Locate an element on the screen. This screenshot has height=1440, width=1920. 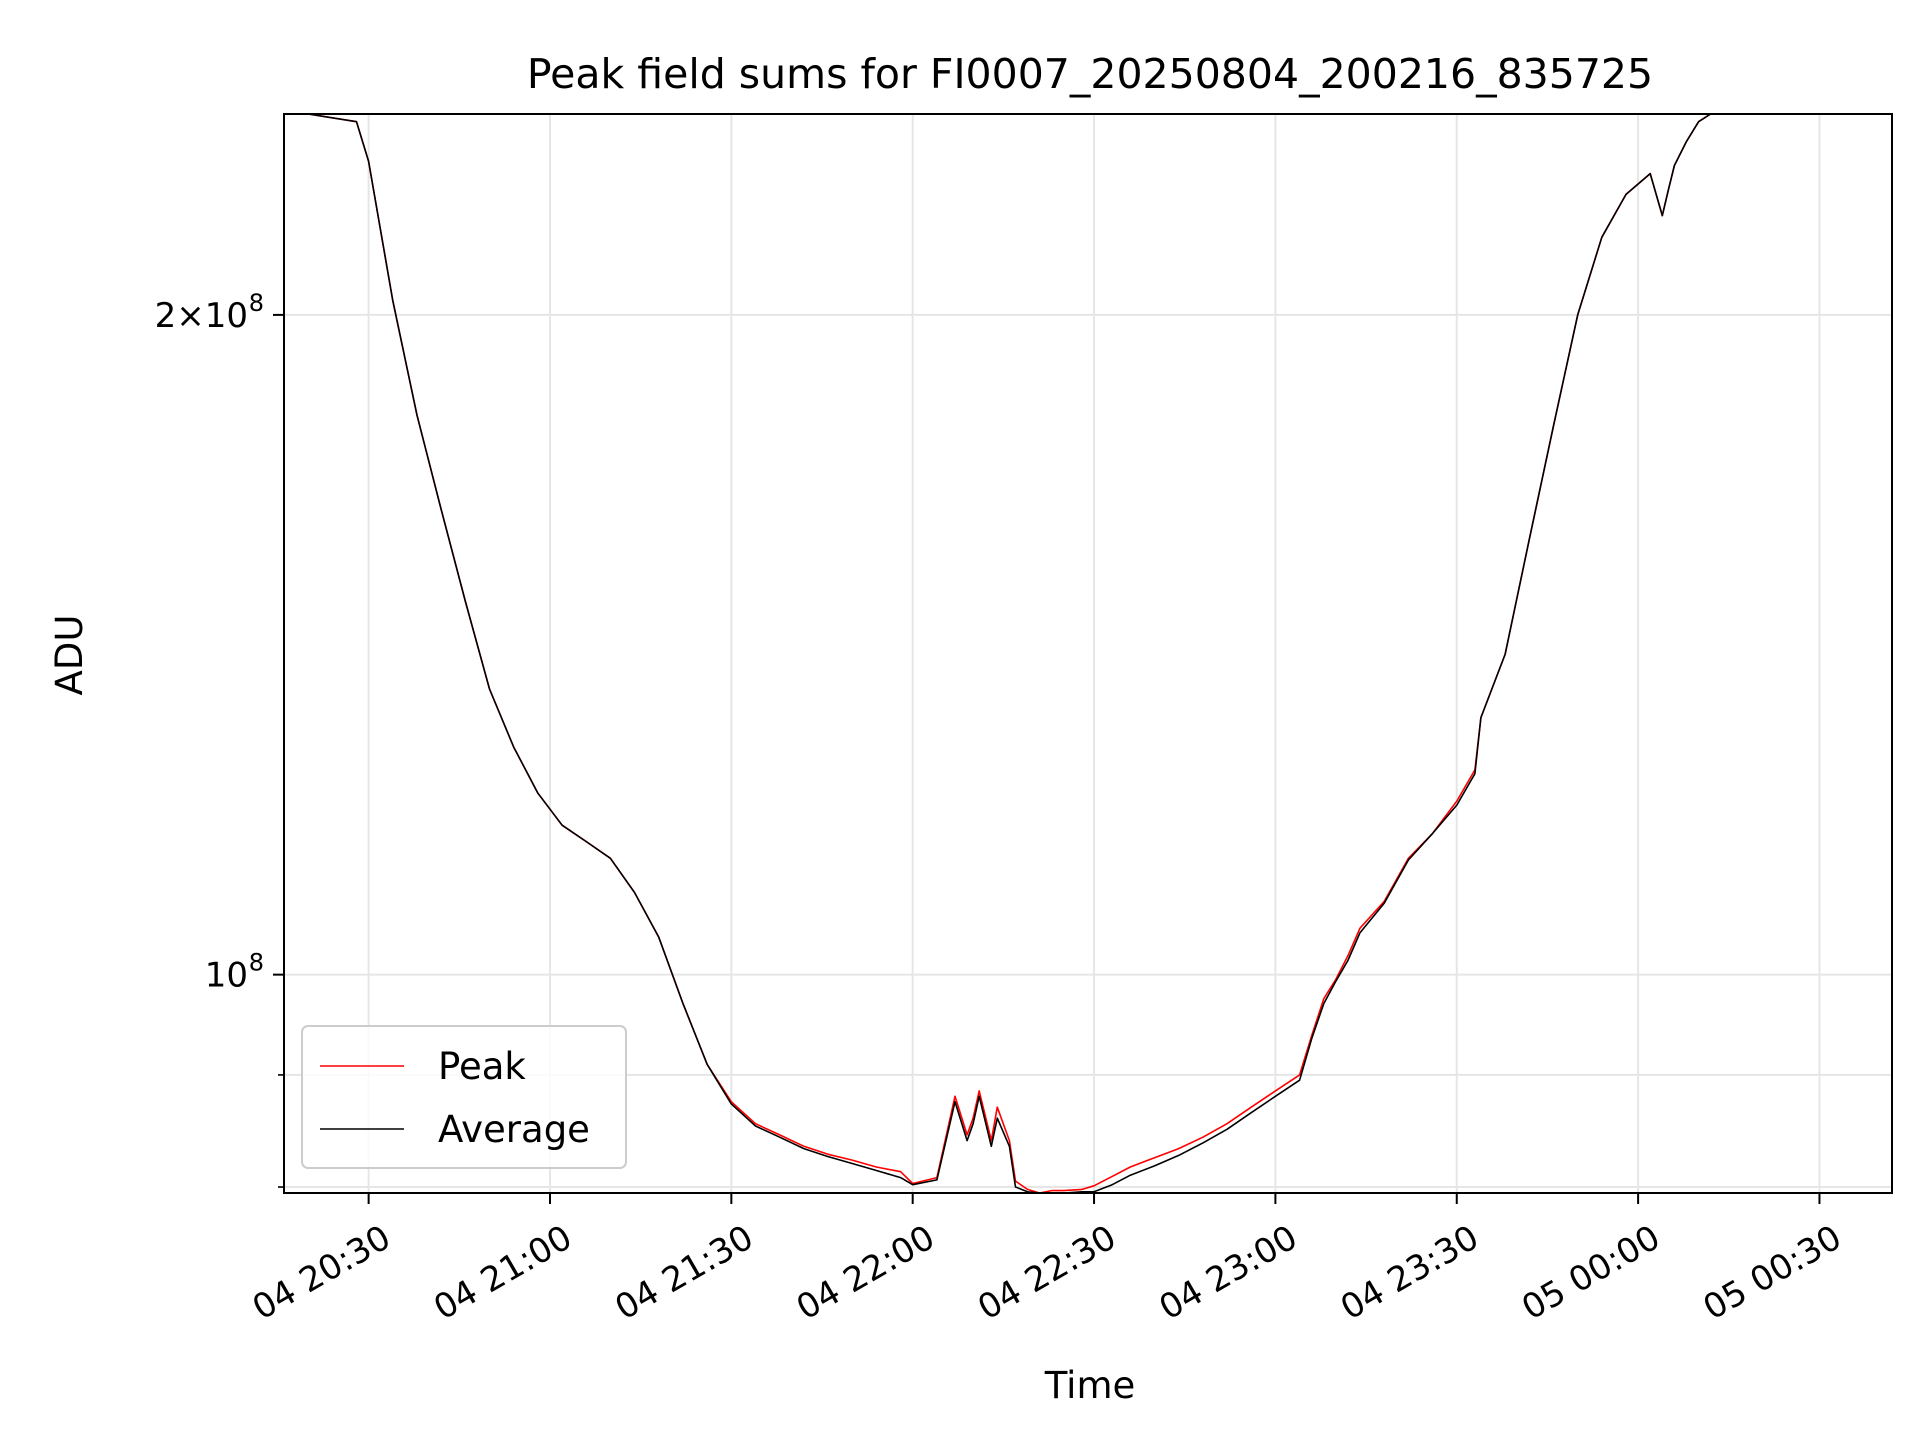
legend: Peak Average is located at coordinates (464, 1097).